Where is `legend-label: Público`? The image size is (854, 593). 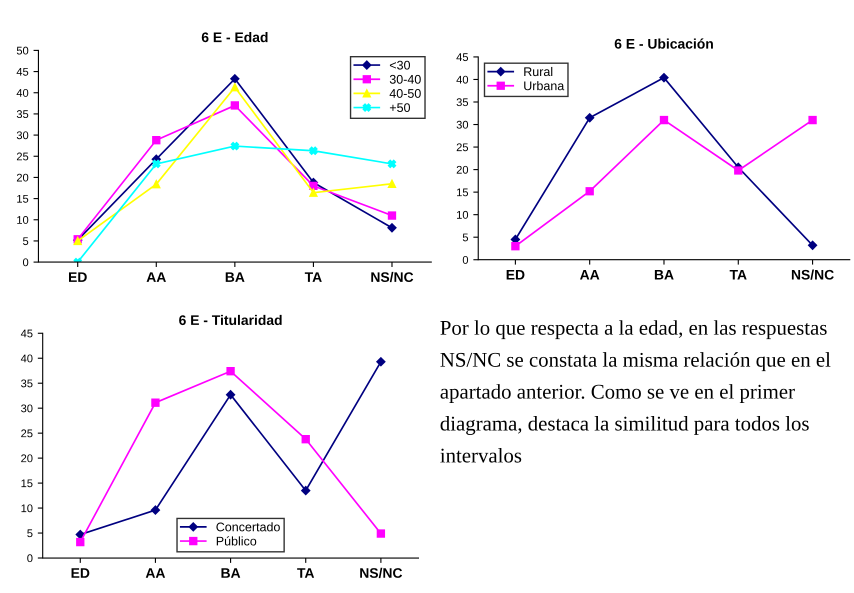 legend-label: Público is located at coordinates (236, 541).